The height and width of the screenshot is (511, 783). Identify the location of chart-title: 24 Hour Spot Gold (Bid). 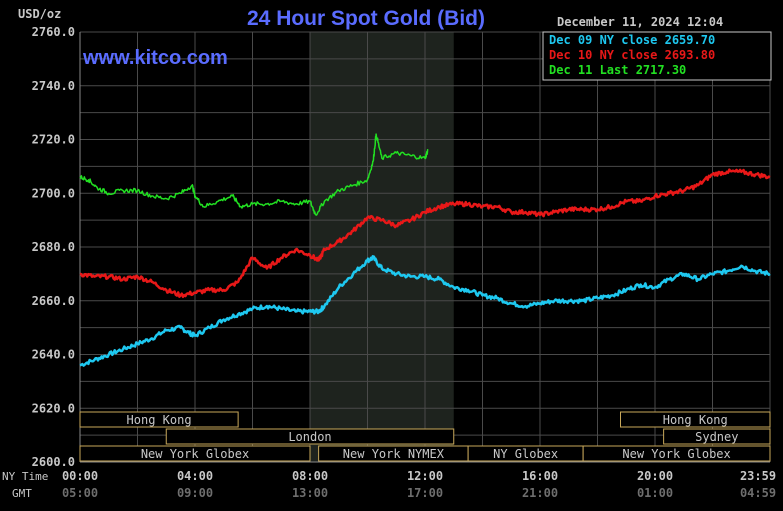
(366, 18).